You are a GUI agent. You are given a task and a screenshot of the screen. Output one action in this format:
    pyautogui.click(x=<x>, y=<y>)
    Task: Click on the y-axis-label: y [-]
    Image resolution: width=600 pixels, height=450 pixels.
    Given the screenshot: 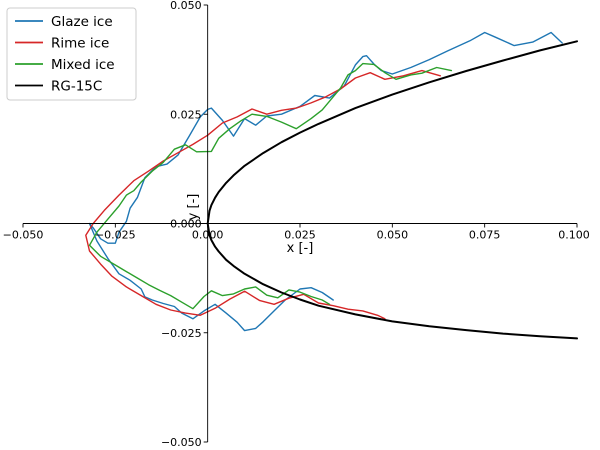 What is the action you would take?
    pyautogui.click(x=193, y=207)
    